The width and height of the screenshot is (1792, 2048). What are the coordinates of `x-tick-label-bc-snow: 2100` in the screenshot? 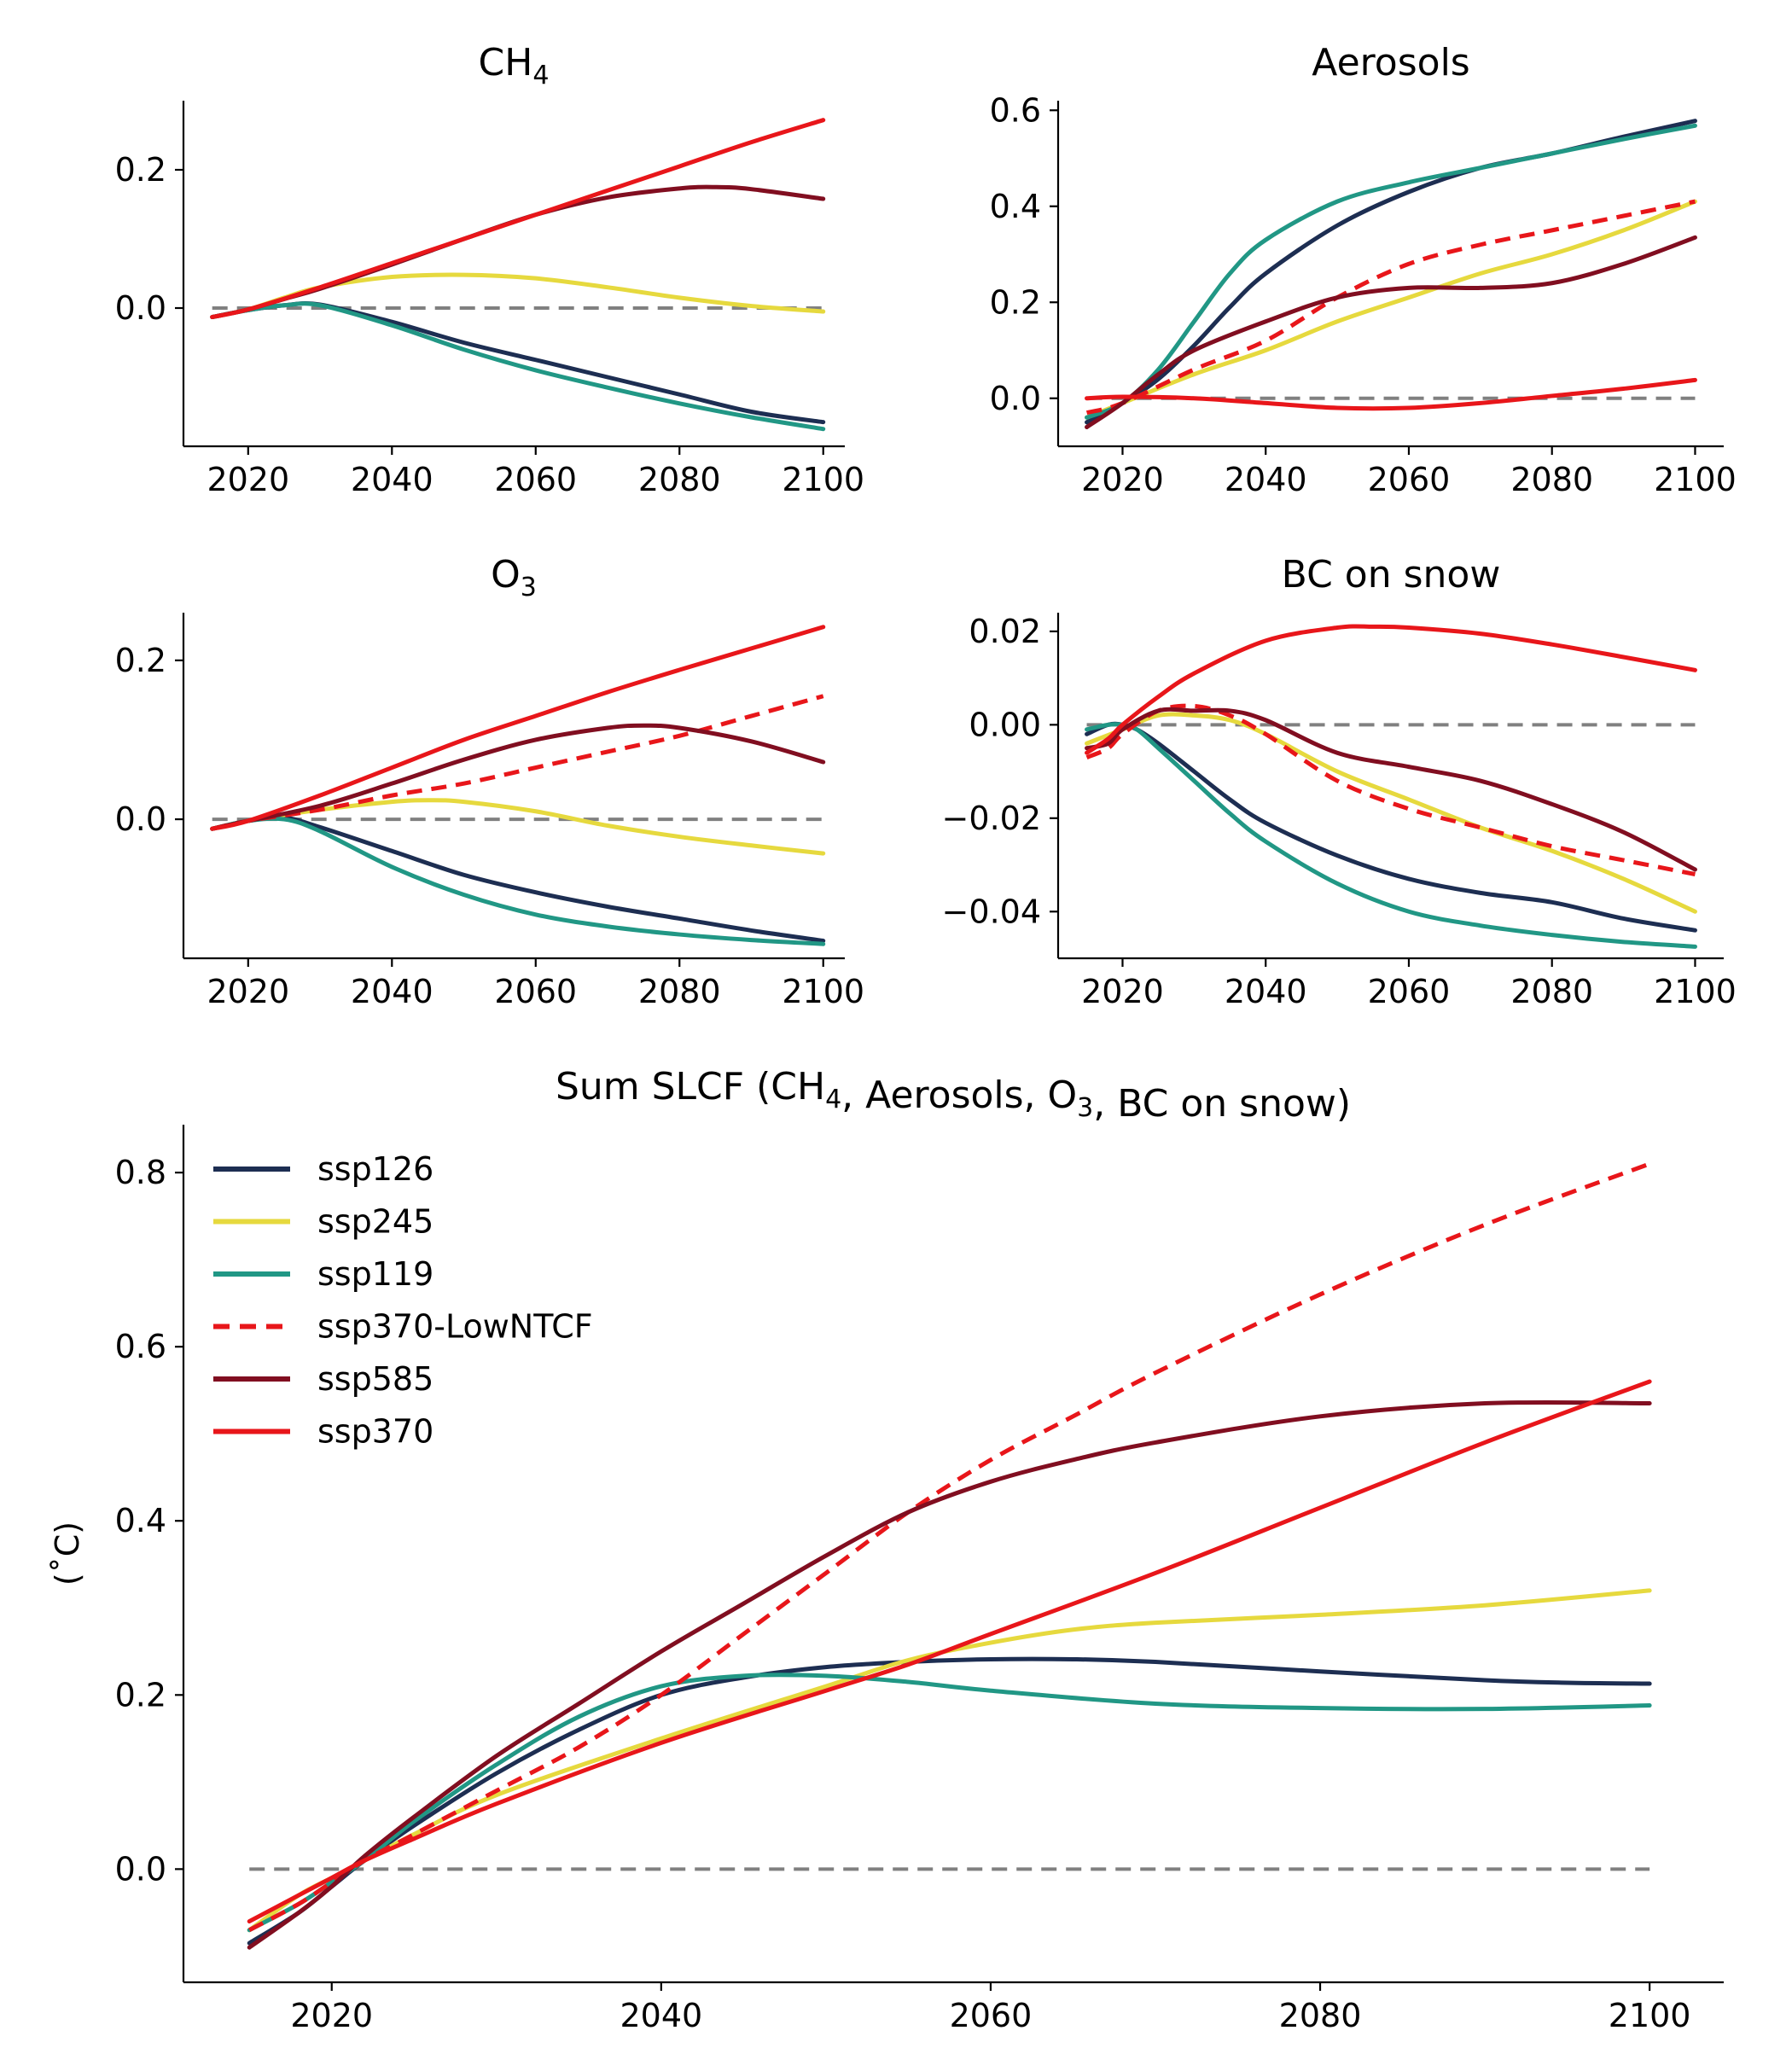 It's located at (1695, 992).